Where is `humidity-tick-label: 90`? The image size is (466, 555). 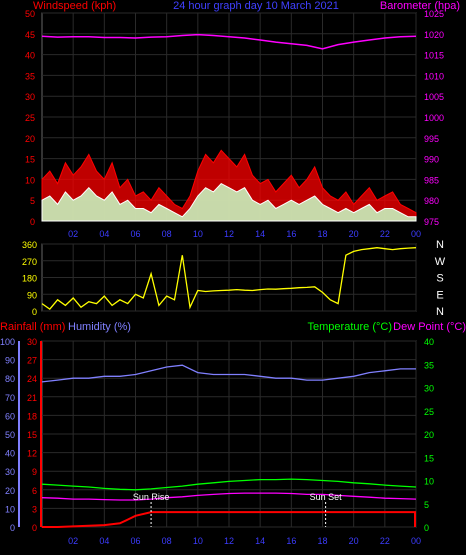
humidity-tick-label: 90 is located at coordinates (10, 361).